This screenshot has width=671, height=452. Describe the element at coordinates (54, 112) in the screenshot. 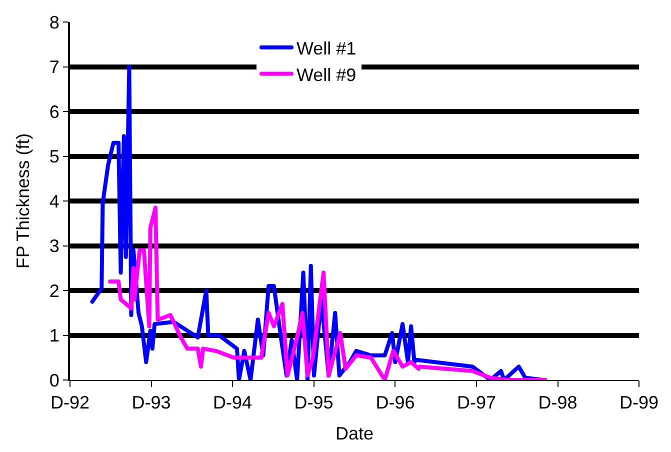

I see `y-tick-label: 6` at that location.